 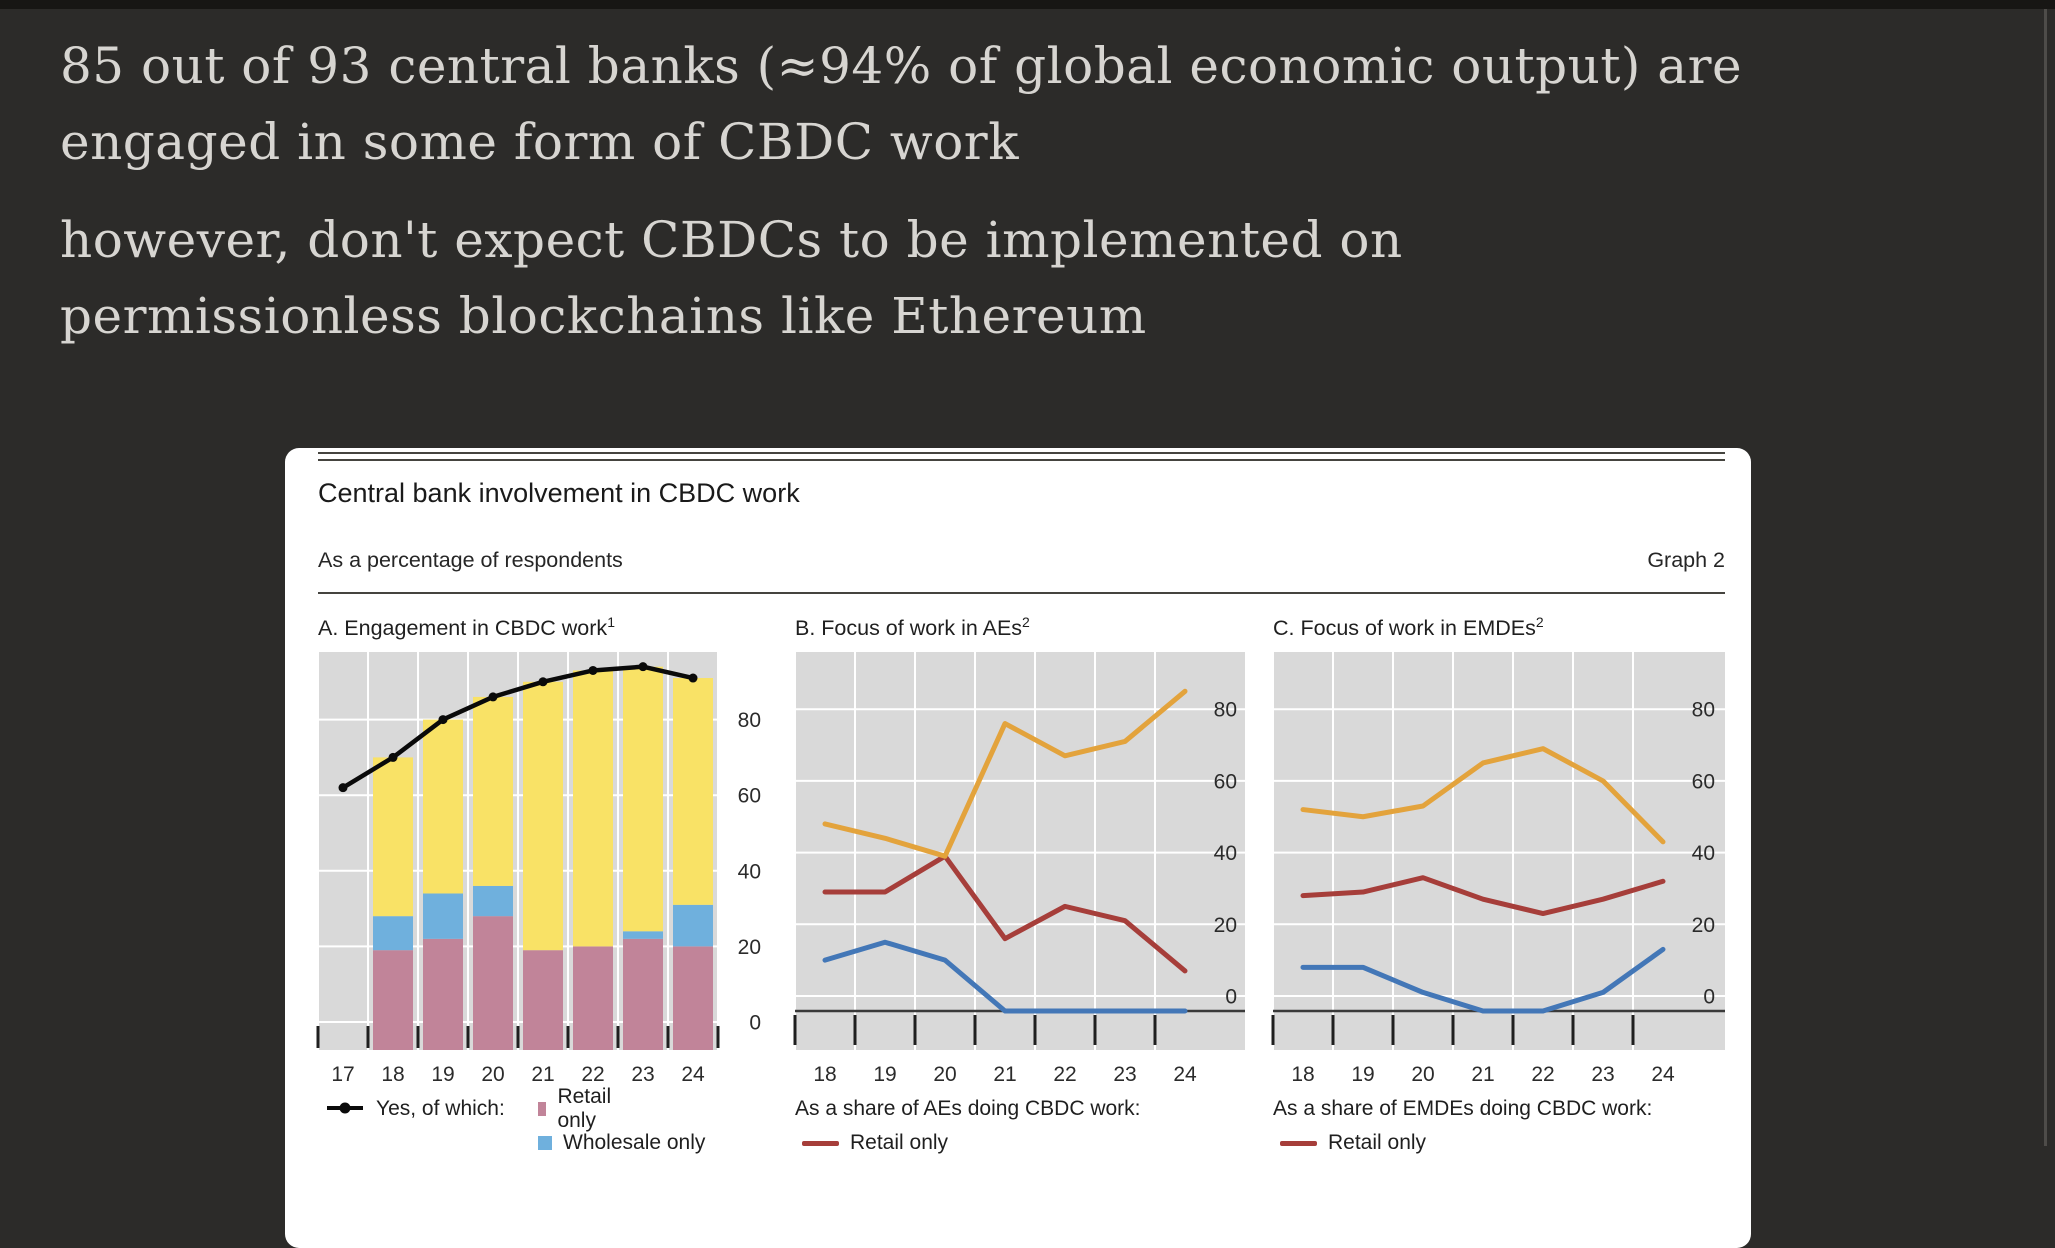 I want to click on panel-b-legend-row-2: Retail only, so click(x=875, y=1143).